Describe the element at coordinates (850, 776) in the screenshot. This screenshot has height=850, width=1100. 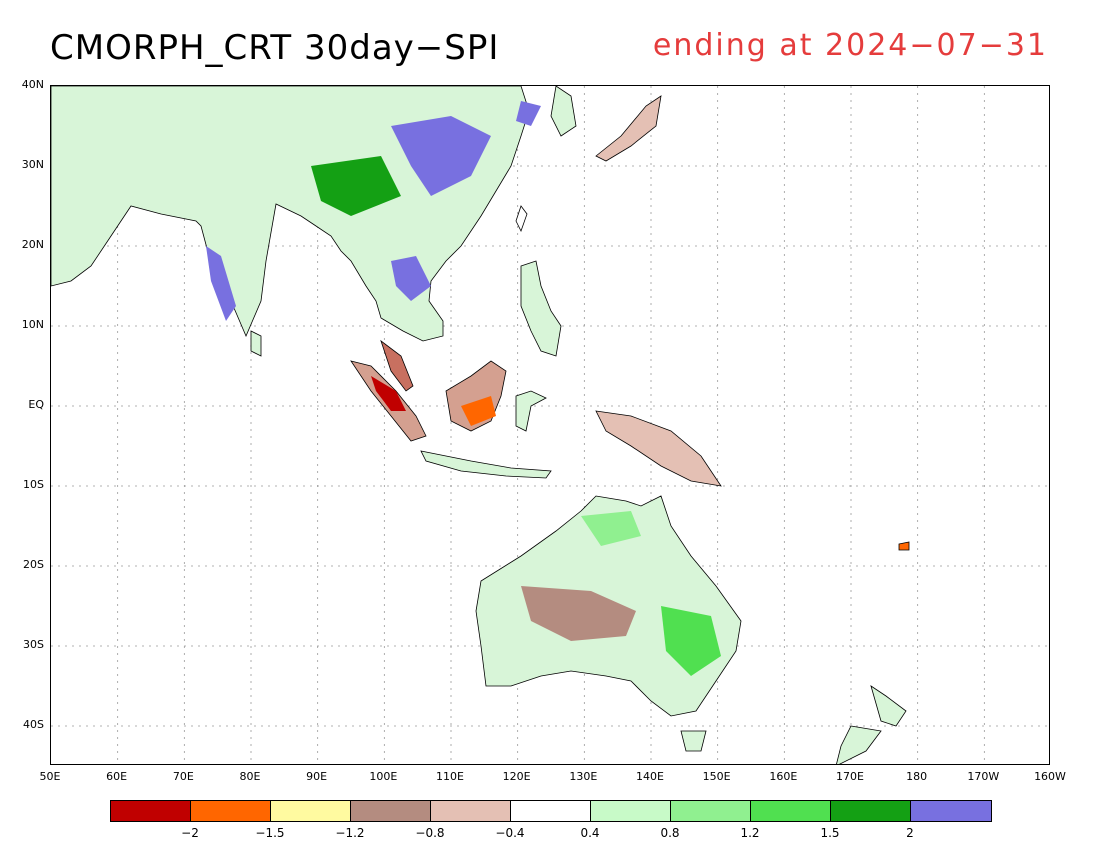
I see `lon-tick-label: 170E` at that location.